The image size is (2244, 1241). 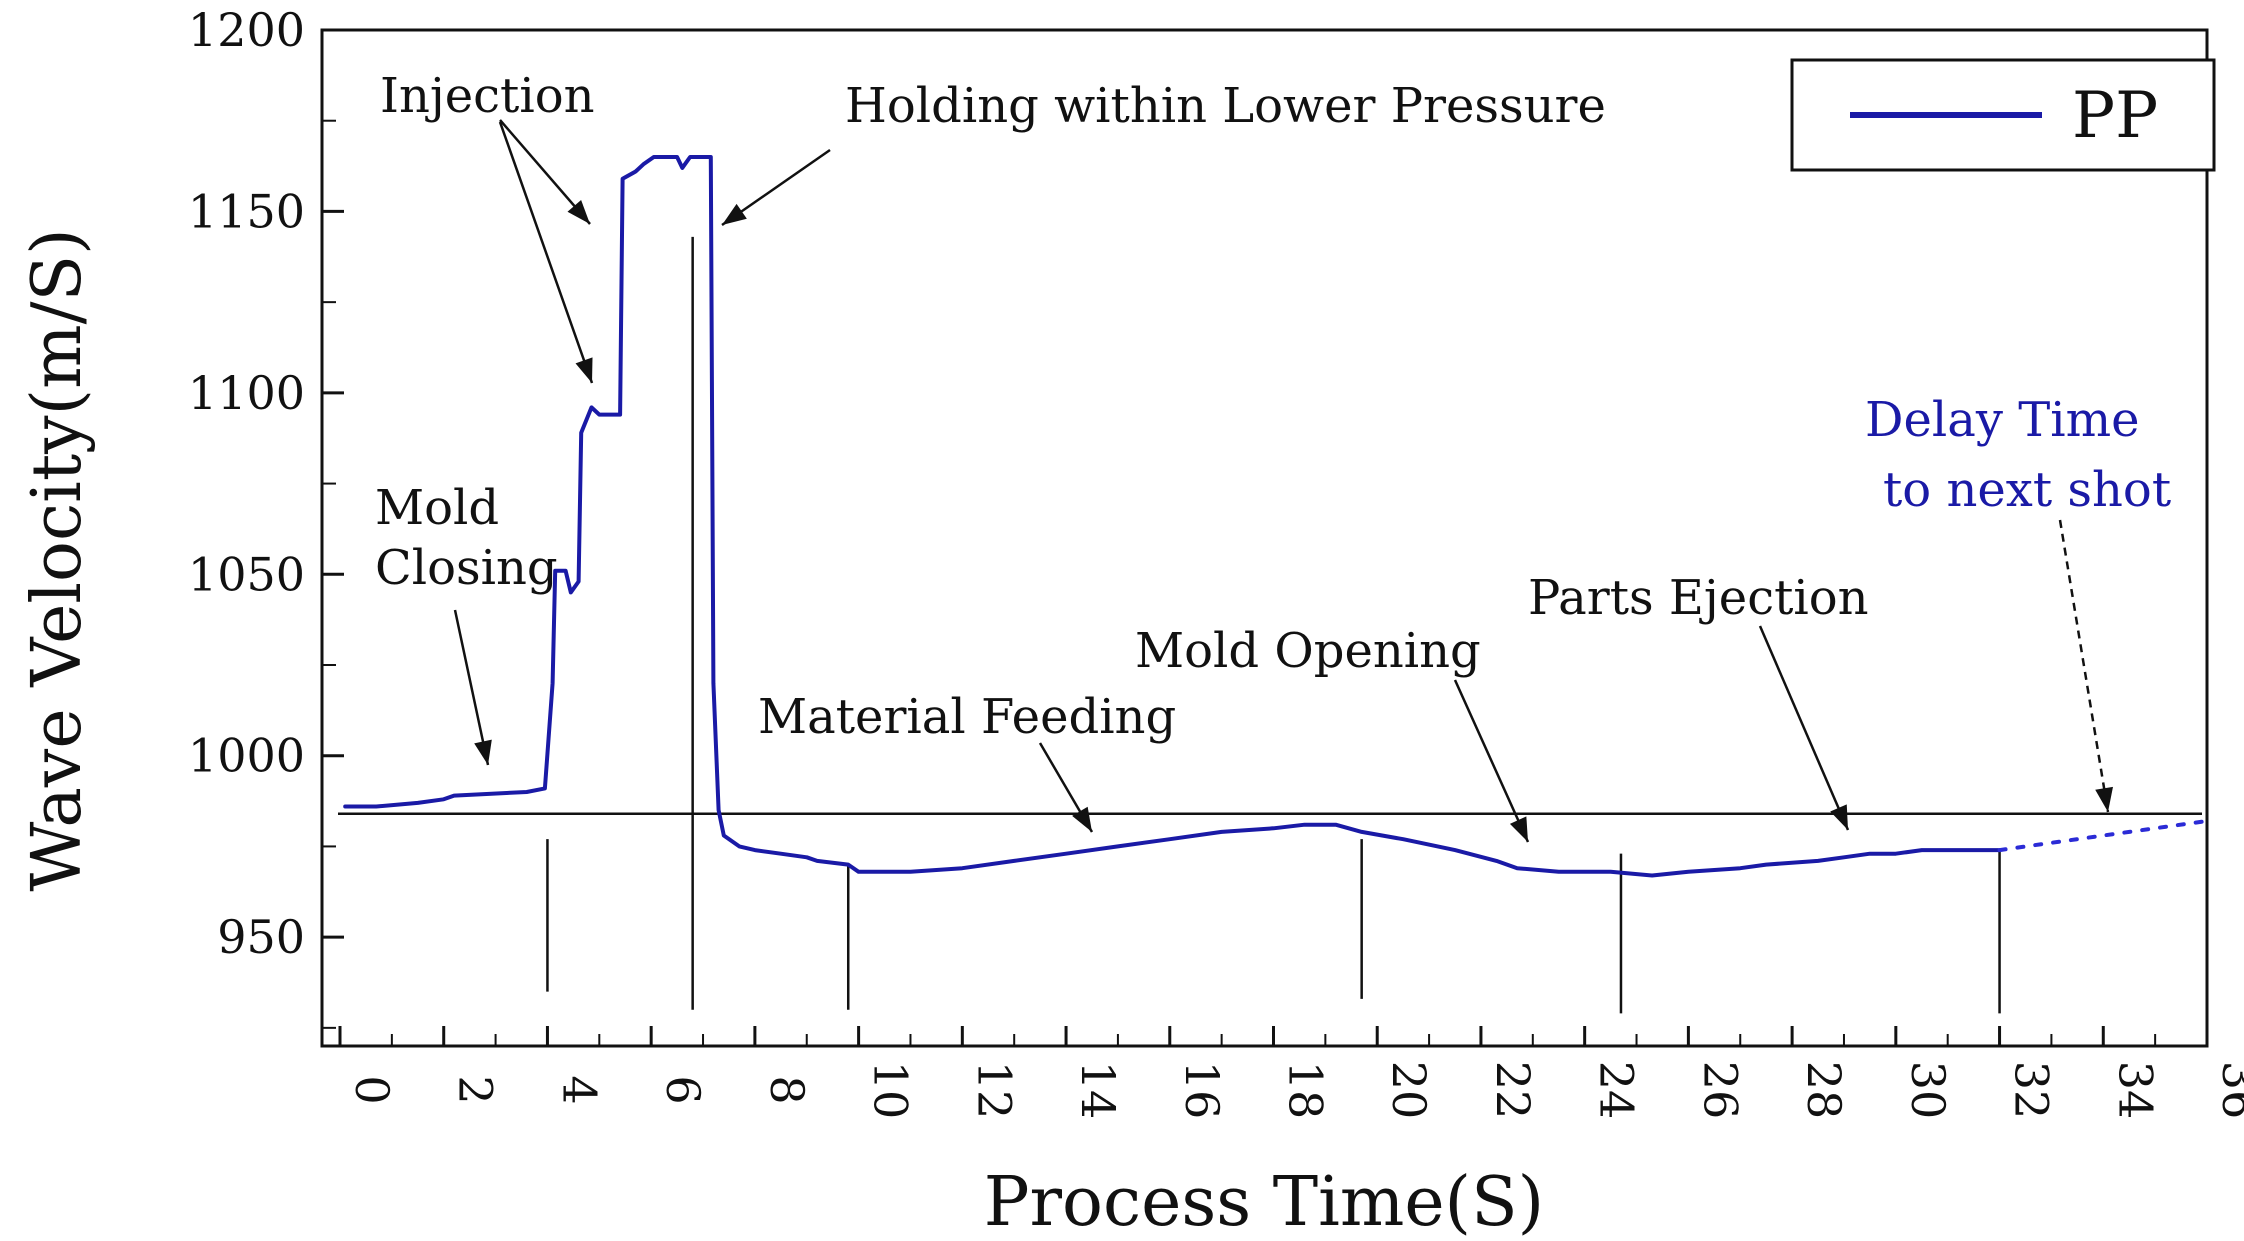 What do you see at coordinates (466, 568) in the screenshot?
I see `annotation-mold-closing-line2: Closing` at bounding box center [466, 568].